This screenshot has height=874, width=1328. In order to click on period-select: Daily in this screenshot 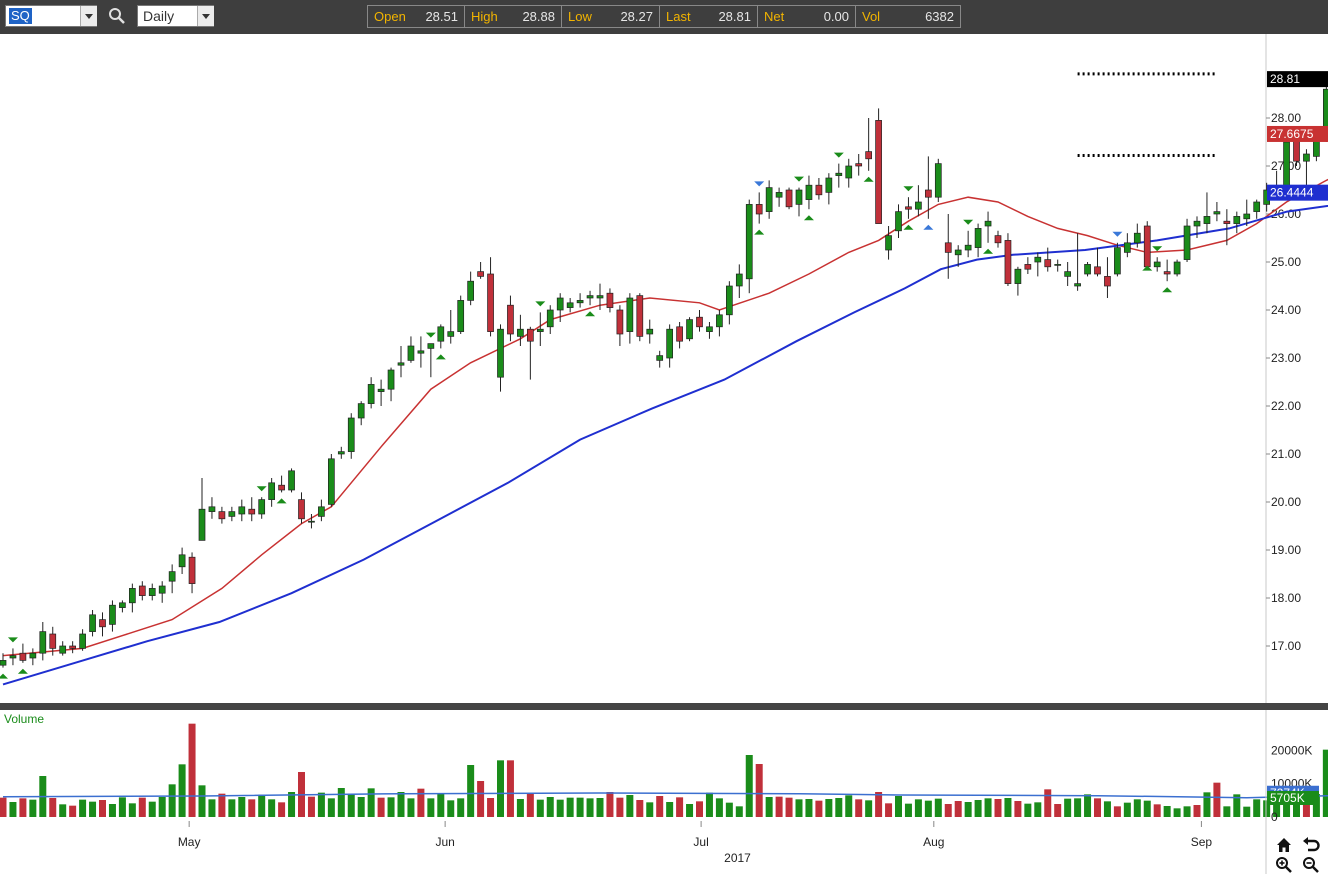, I will do `click(175, 16)`.